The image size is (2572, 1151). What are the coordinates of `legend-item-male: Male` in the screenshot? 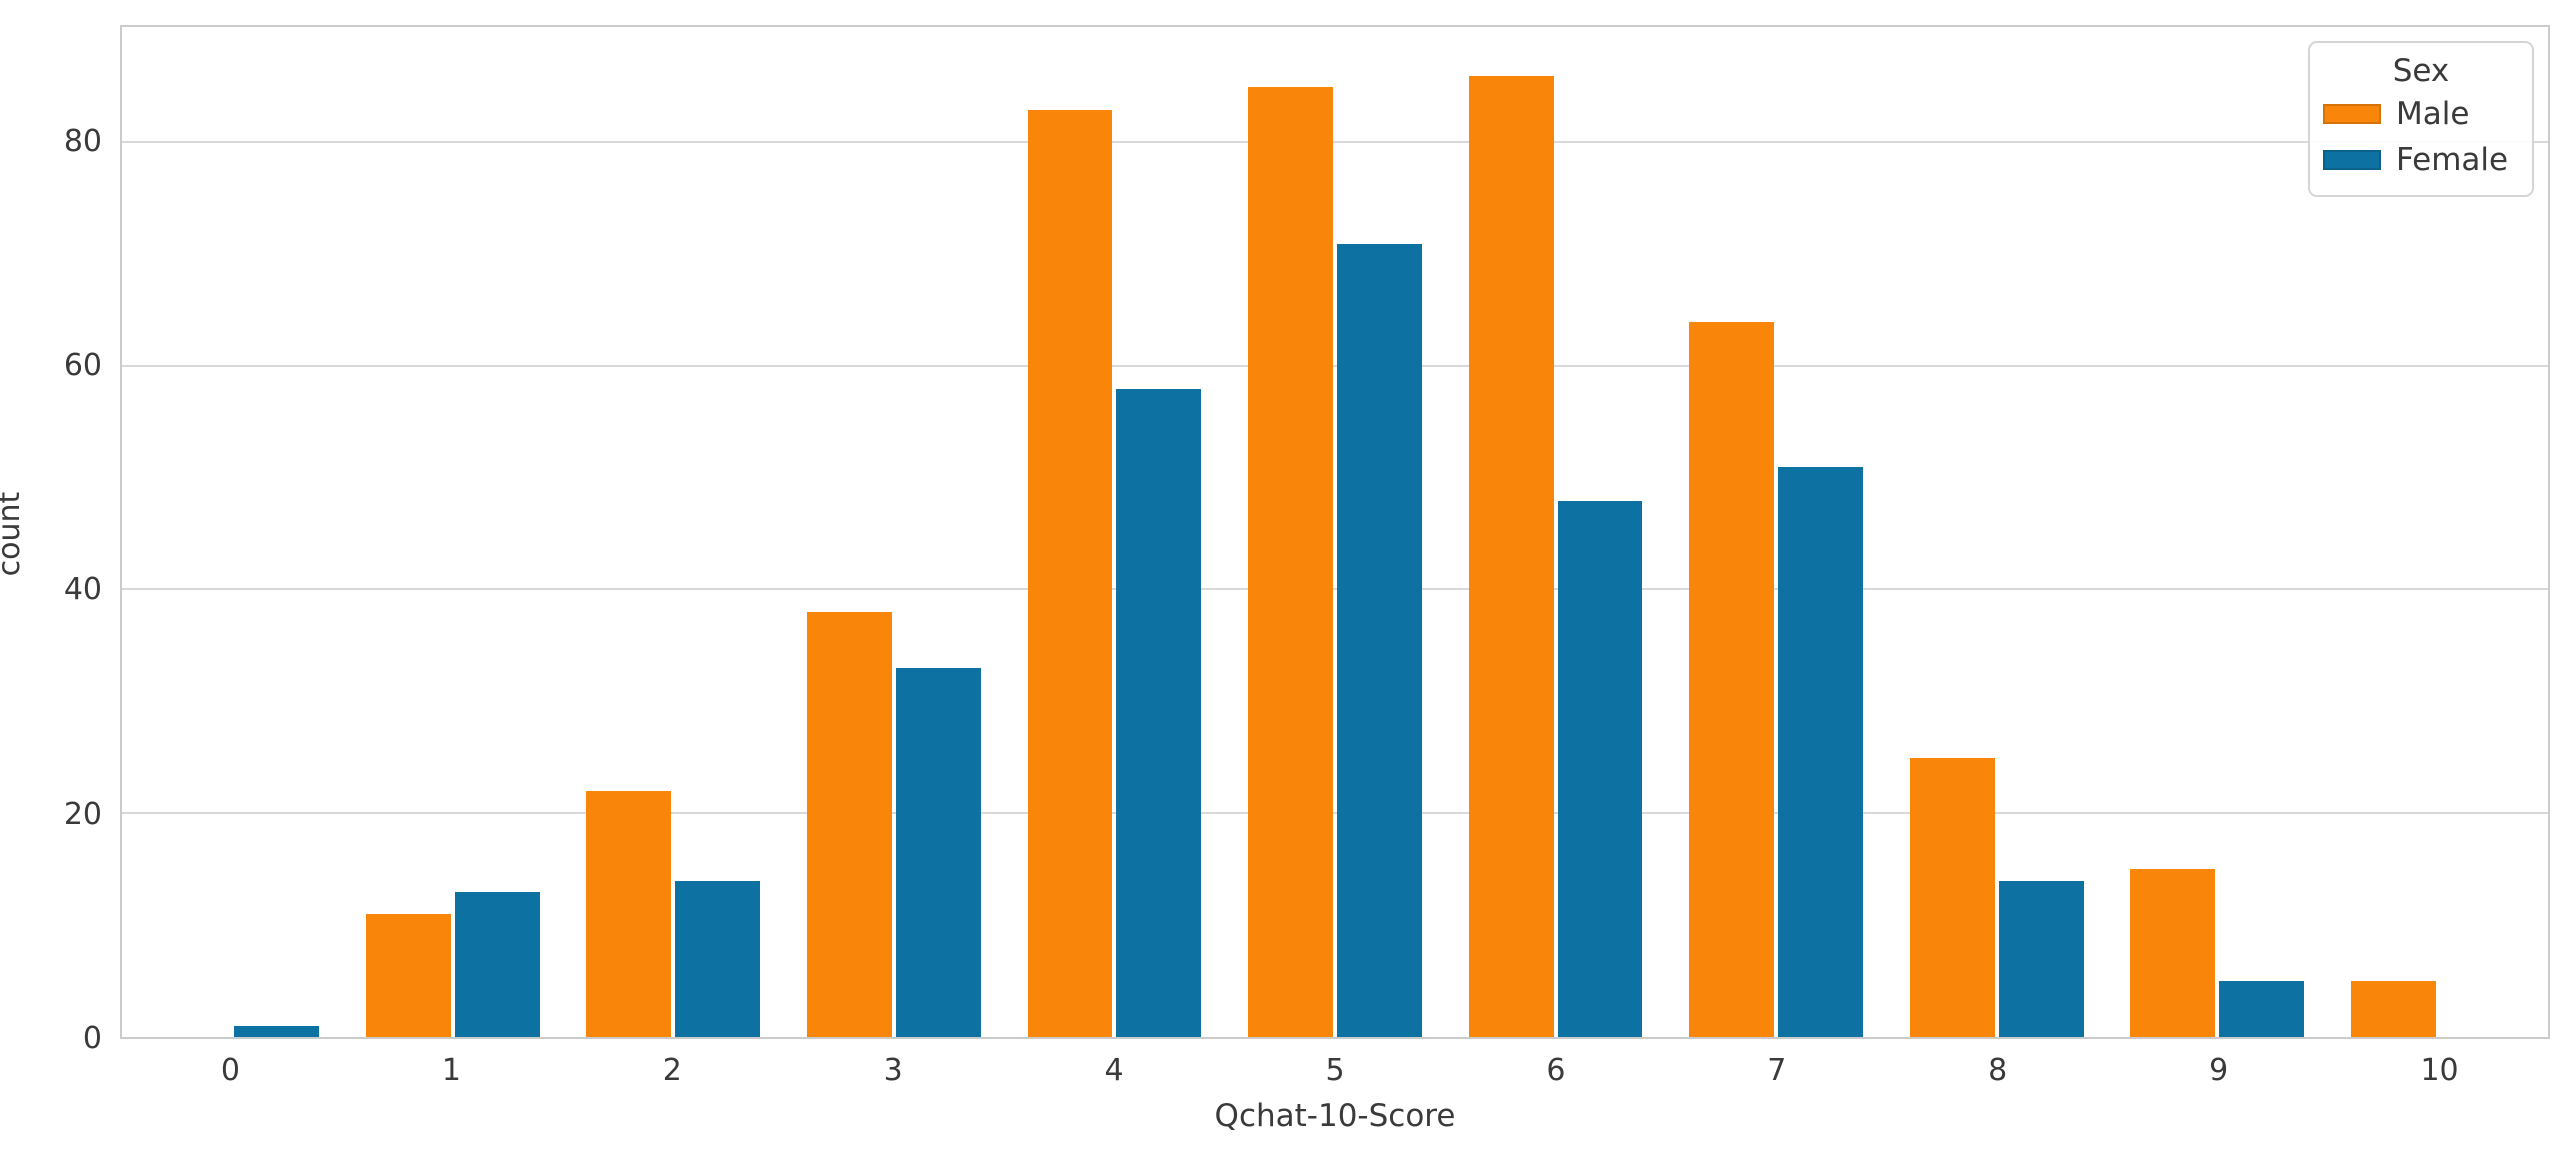 It's located at (2421, 114).